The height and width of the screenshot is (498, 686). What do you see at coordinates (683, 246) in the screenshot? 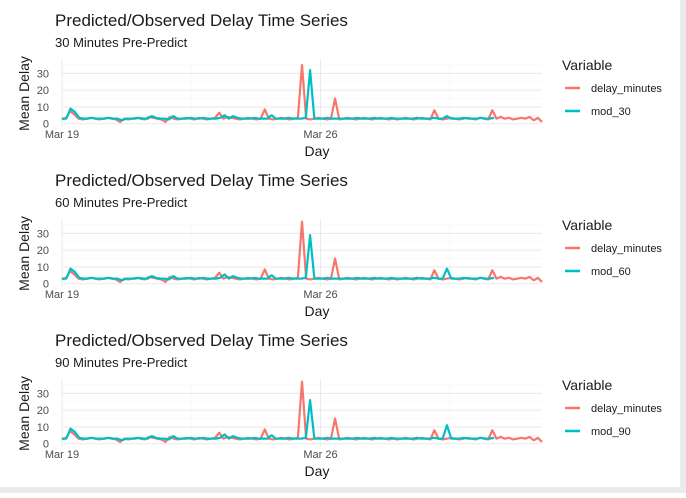
I see `figure-border-right` at bounding box center [683, 246].